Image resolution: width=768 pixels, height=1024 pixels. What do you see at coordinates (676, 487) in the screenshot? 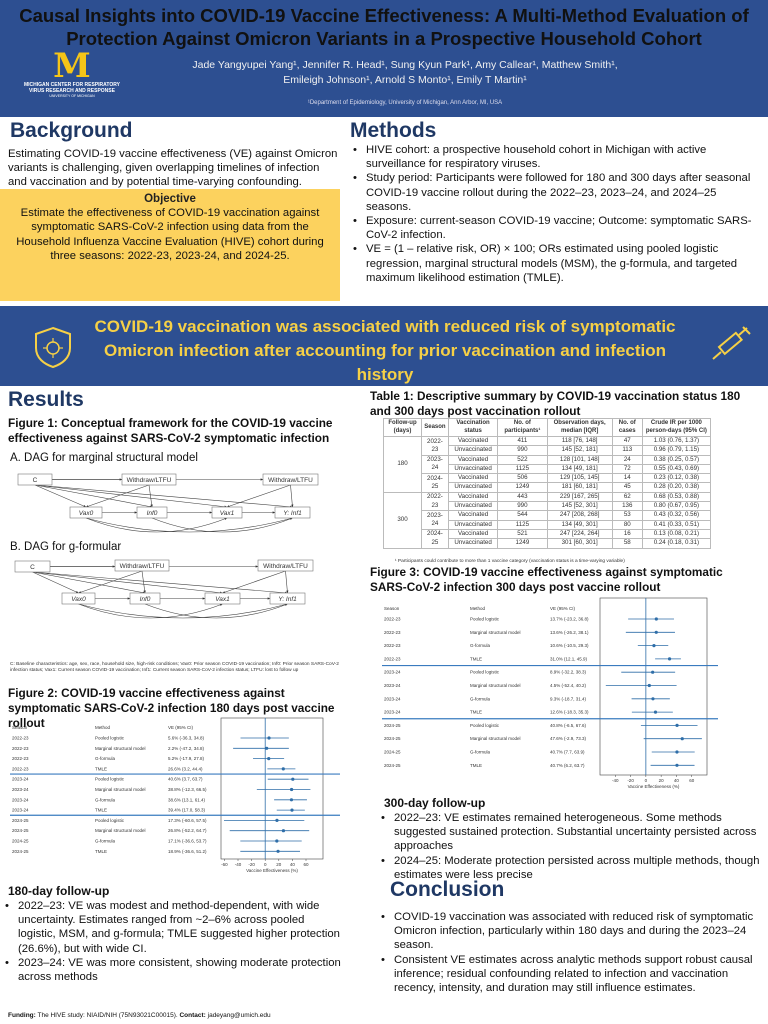
I see `table-cell: 0.28 (0.20, 0.38)` at bounding box center [676, 487].